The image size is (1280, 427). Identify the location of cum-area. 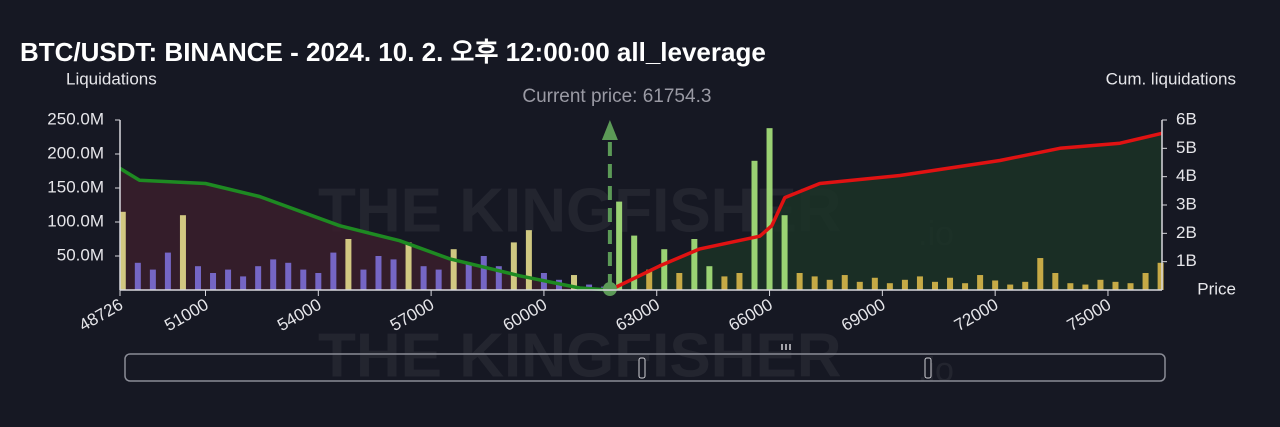
(365, 229).